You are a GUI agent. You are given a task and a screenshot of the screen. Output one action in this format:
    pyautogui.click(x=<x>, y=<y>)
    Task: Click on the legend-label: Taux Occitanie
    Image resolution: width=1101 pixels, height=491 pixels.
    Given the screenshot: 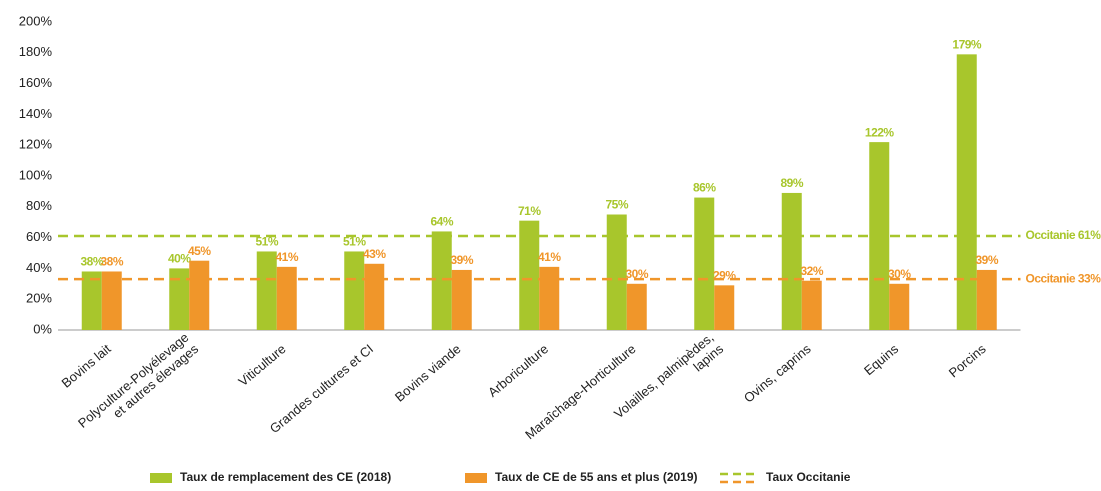 What is the action you would take?
    pyautogui.click(x=808, y=477)
    